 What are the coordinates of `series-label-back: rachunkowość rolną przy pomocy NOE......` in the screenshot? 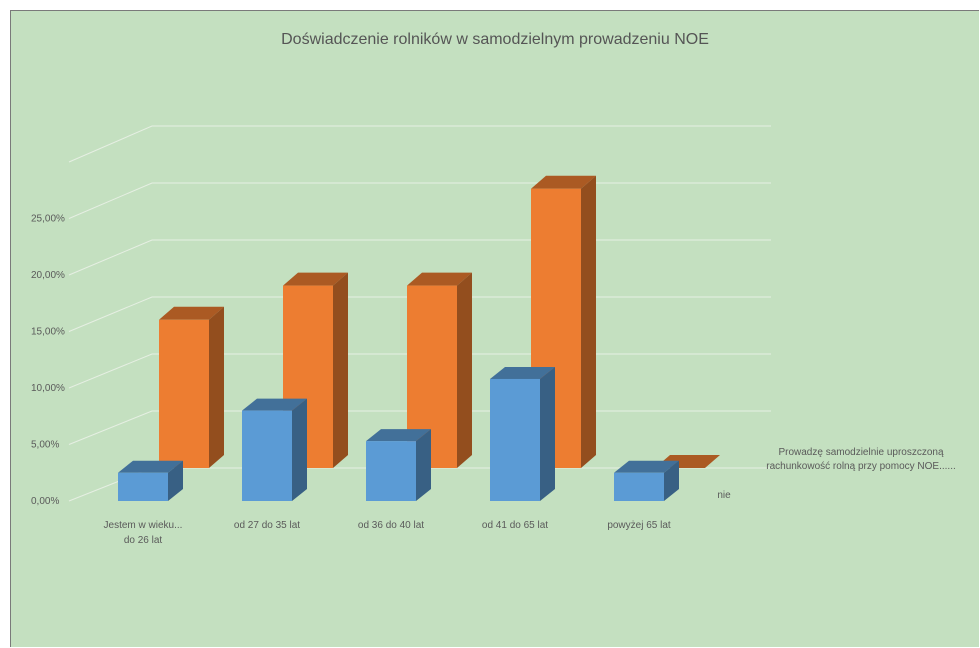 It's located at (861, 466).